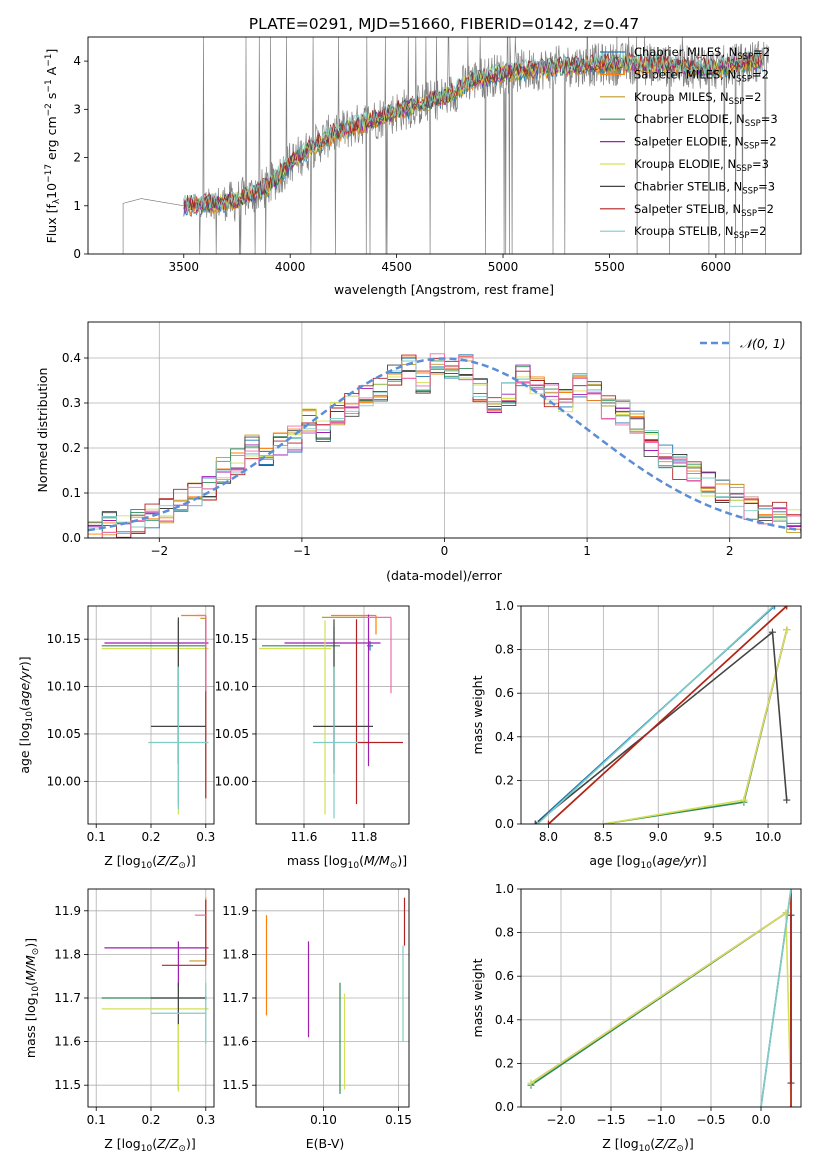 This screenshot has height=1170, width=819. What do you see at coordinates (67, 954) in the screenshot?
I see `mass-vs-Z-ytick-label-3: 11.8` at bounding box center [67, 954].